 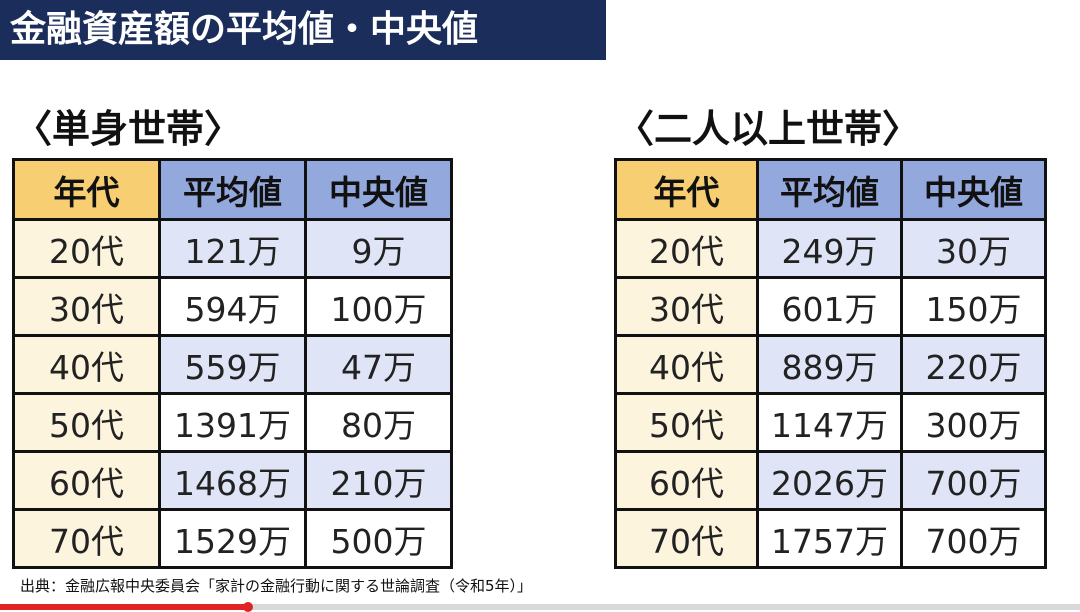 I want to click on table-row: 20代 249万 30万, so click(x=830, y=248).